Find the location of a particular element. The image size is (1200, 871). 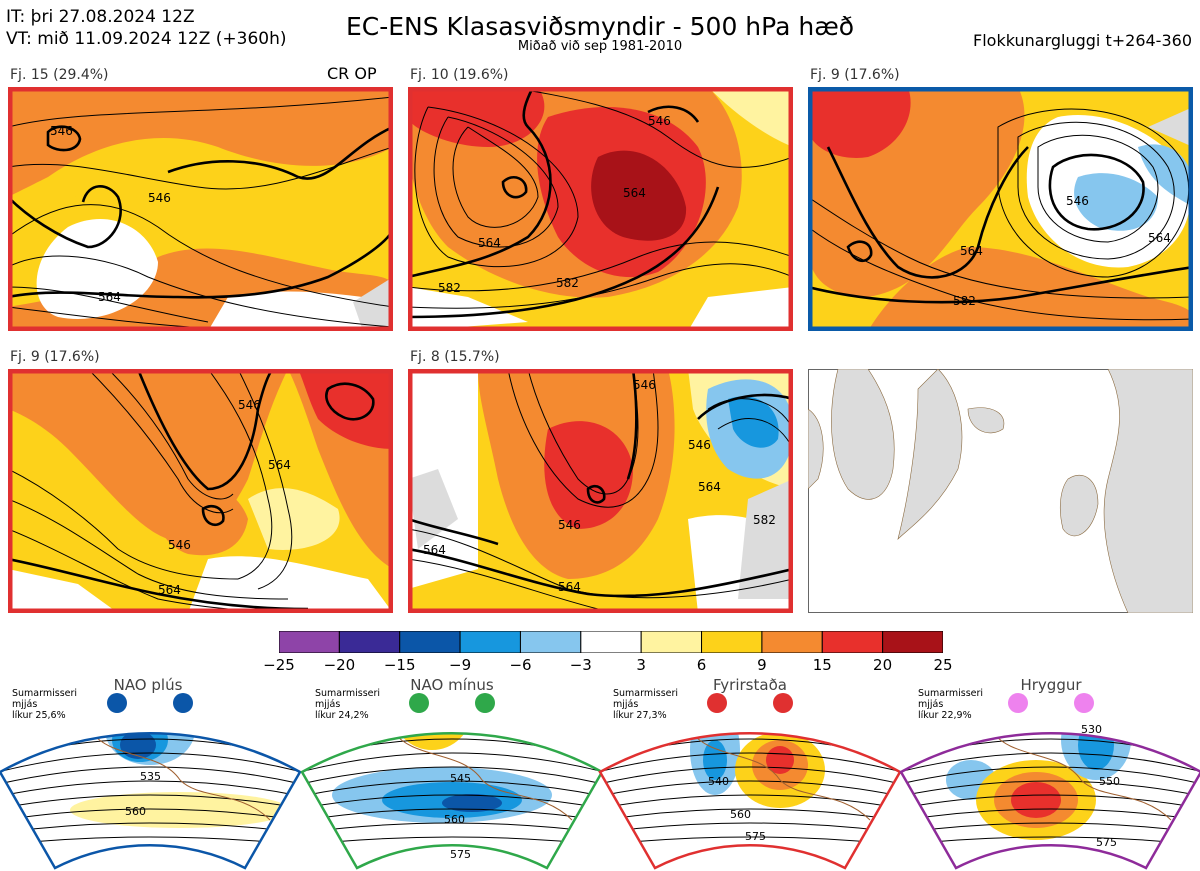

colorbar-tick-label: 15 is located at coordinates (822, 665).